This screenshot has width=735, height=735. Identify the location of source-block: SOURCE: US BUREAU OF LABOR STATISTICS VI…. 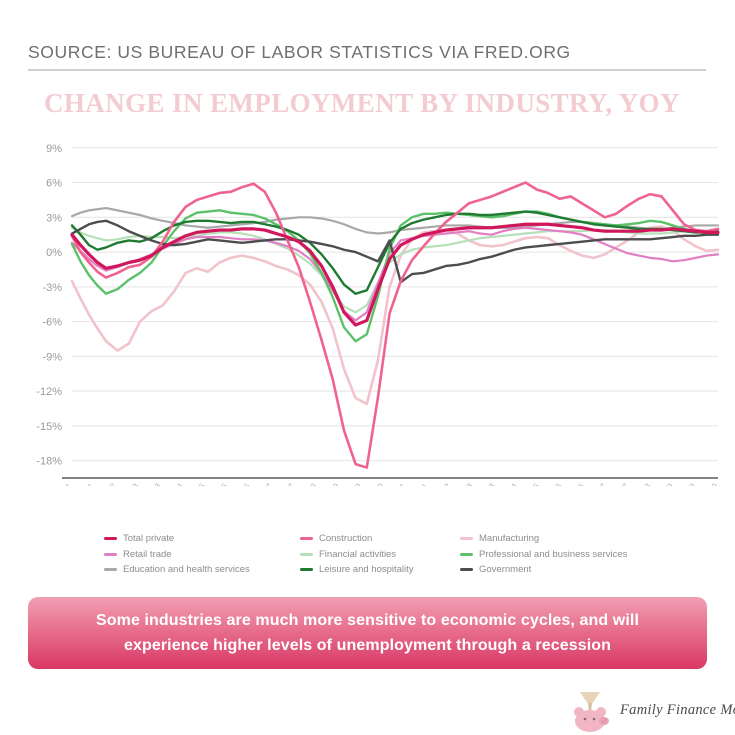
(368, 56).